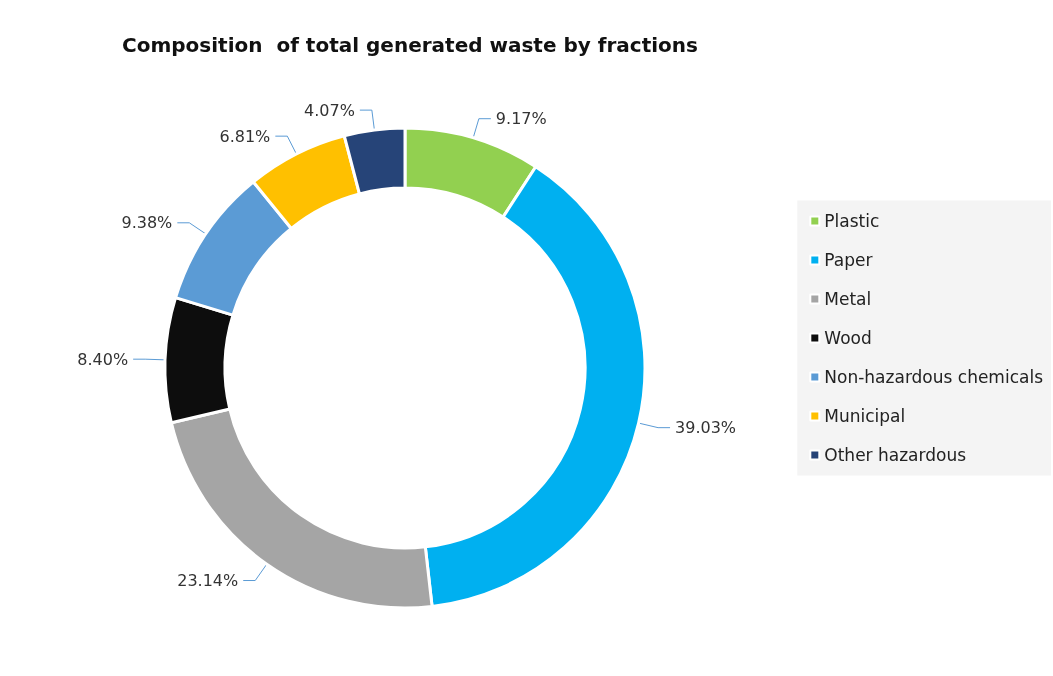 The width and height of the screenshot is (1053, 676). I want to click on data-label: 9.38%, so click(147, 223).